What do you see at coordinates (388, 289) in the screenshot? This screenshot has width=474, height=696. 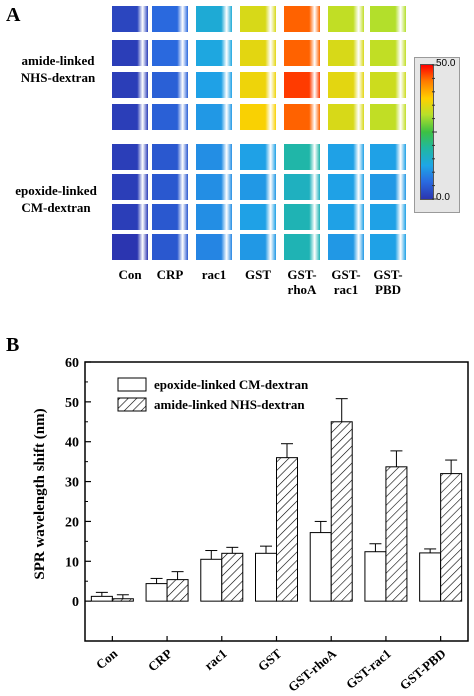 I see `column-label-line: PBD` at bounding box center [388, 289].